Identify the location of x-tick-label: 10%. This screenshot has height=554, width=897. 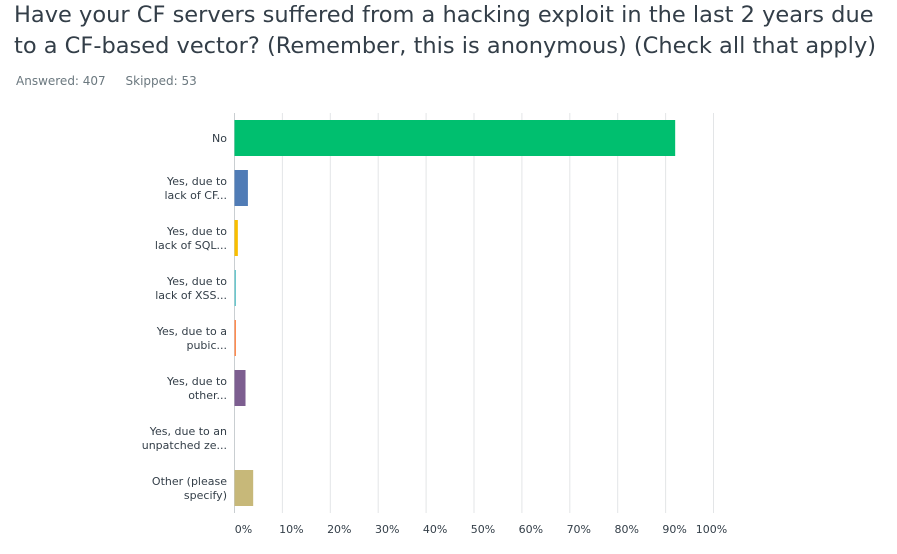
(291, 529).